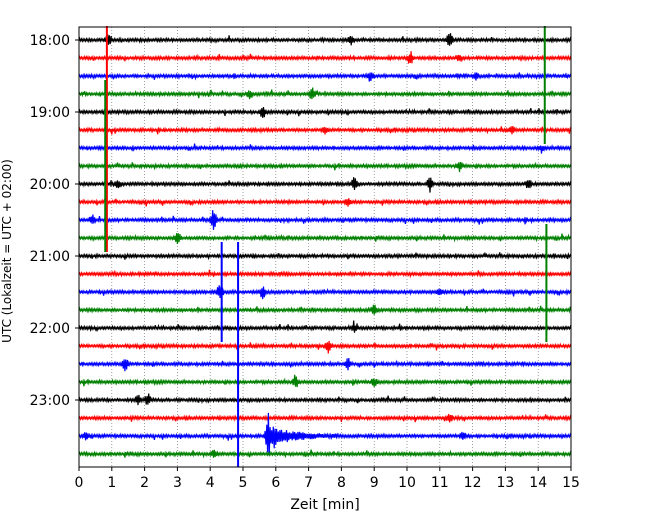  What do you see at coordinates (325, 112) in the screenshot?
I see `trace-row-1900` at bounding box center [325, 112].